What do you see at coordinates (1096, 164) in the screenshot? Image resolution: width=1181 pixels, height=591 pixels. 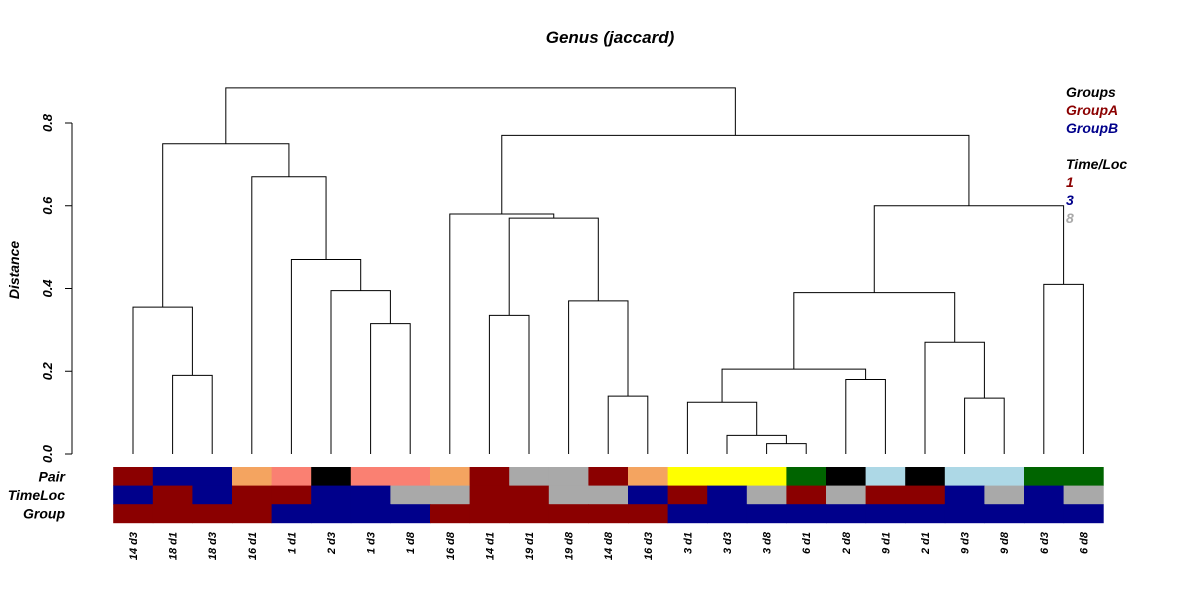 I see `legend-title: Time/Loc` at bounding box center [1096, 164].